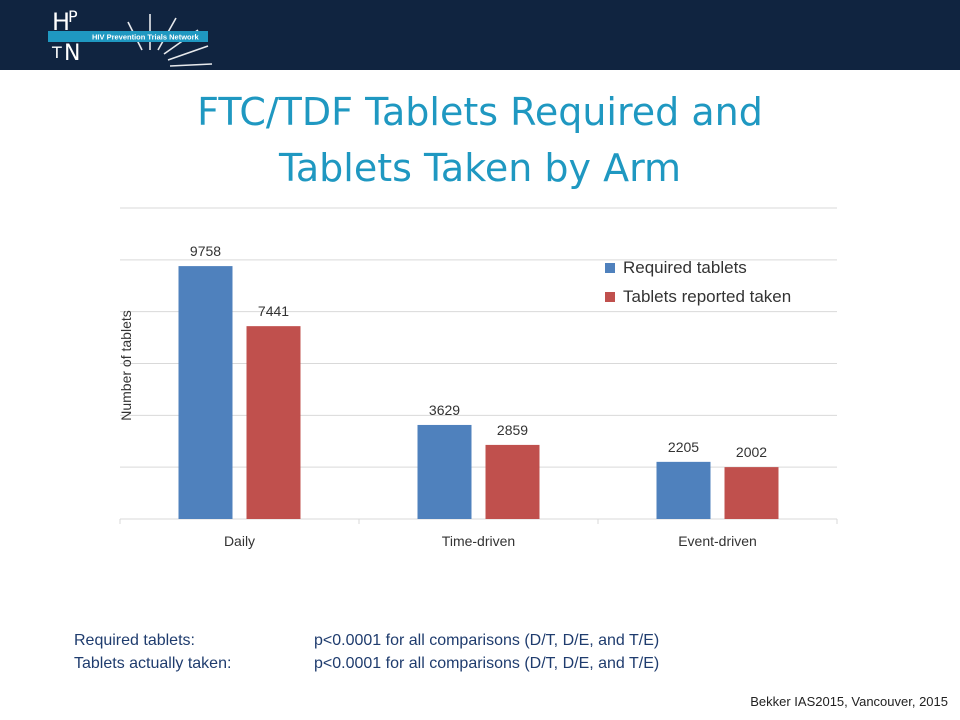 This screenshot has height=720, width=960. Describe the element at coordinates (444, 410) in the screenshot. I see `data-label: 3629` at that location.